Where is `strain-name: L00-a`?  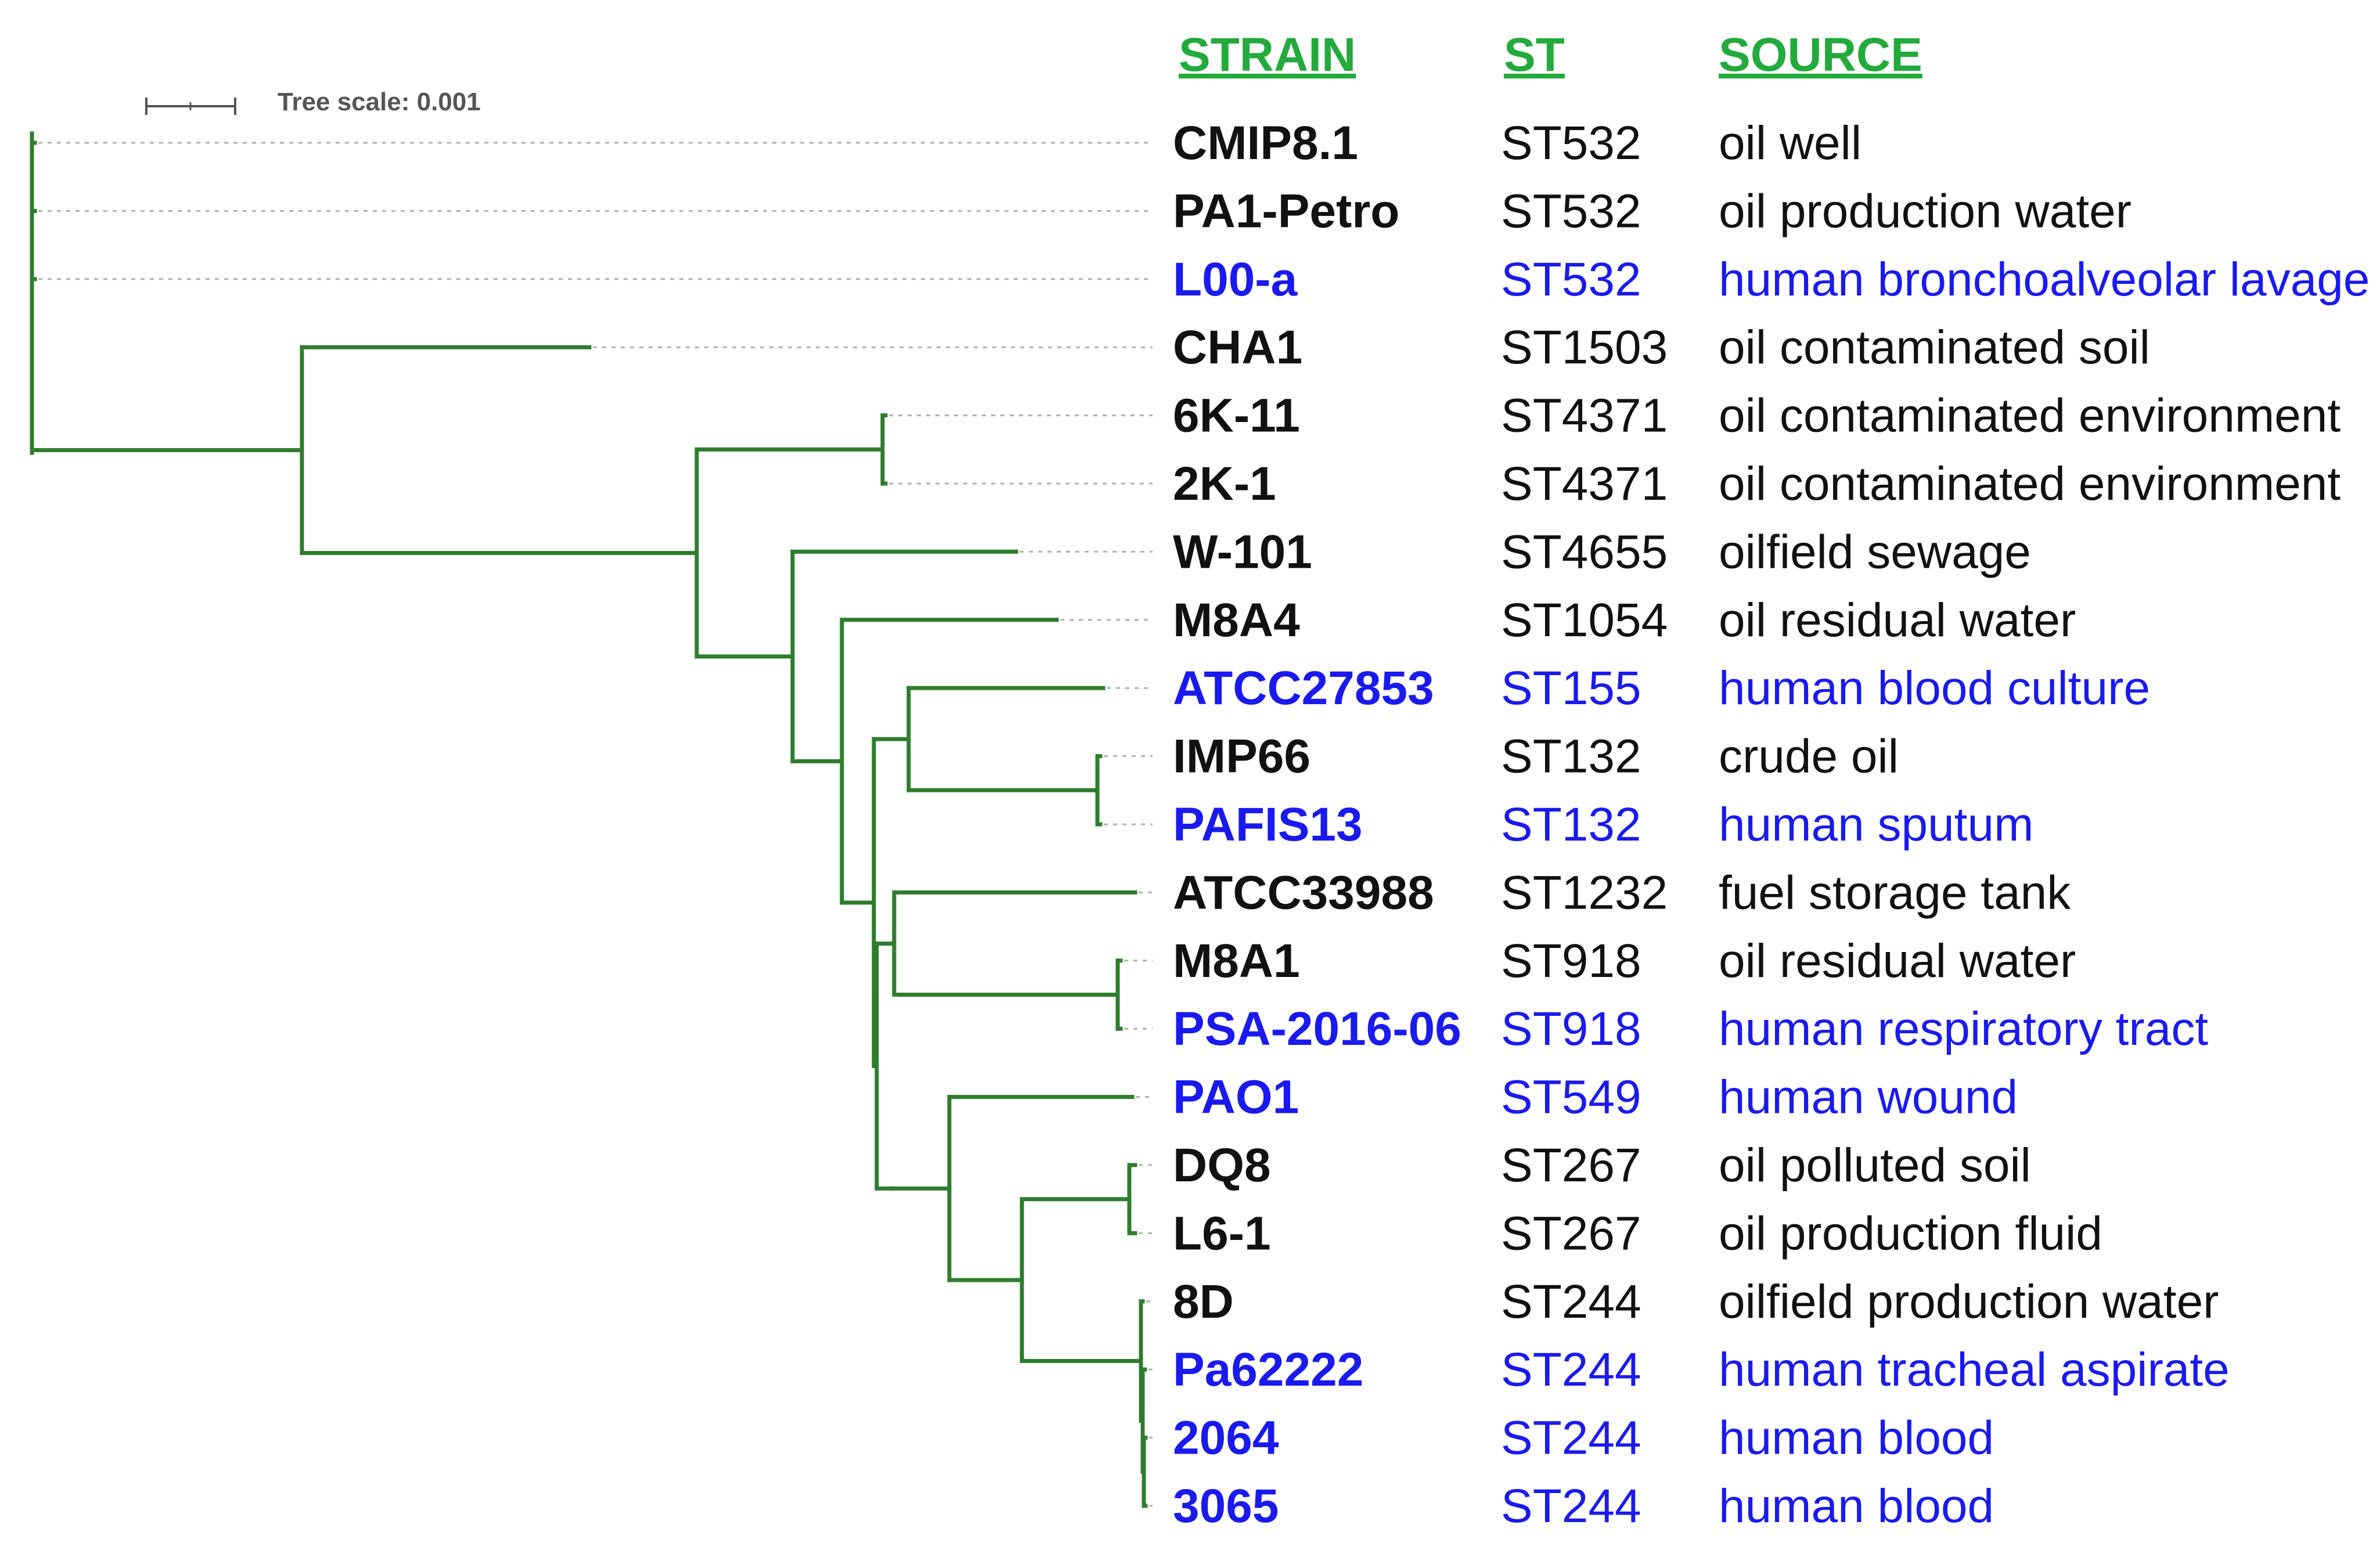
strain-name: L00-a is located at coordinates (1235, 280).